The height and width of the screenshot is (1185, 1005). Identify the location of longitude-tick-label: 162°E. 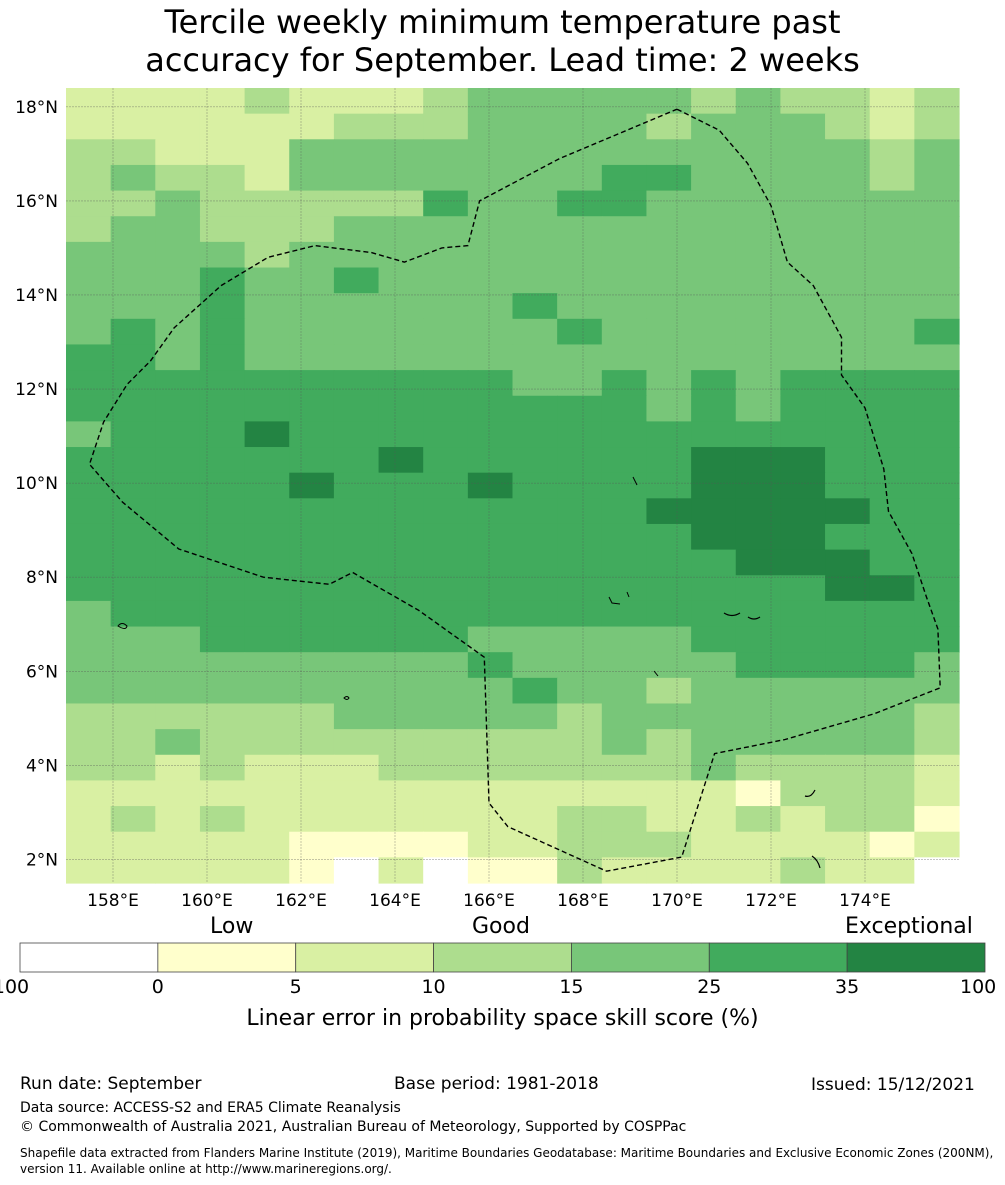
(301, 901).